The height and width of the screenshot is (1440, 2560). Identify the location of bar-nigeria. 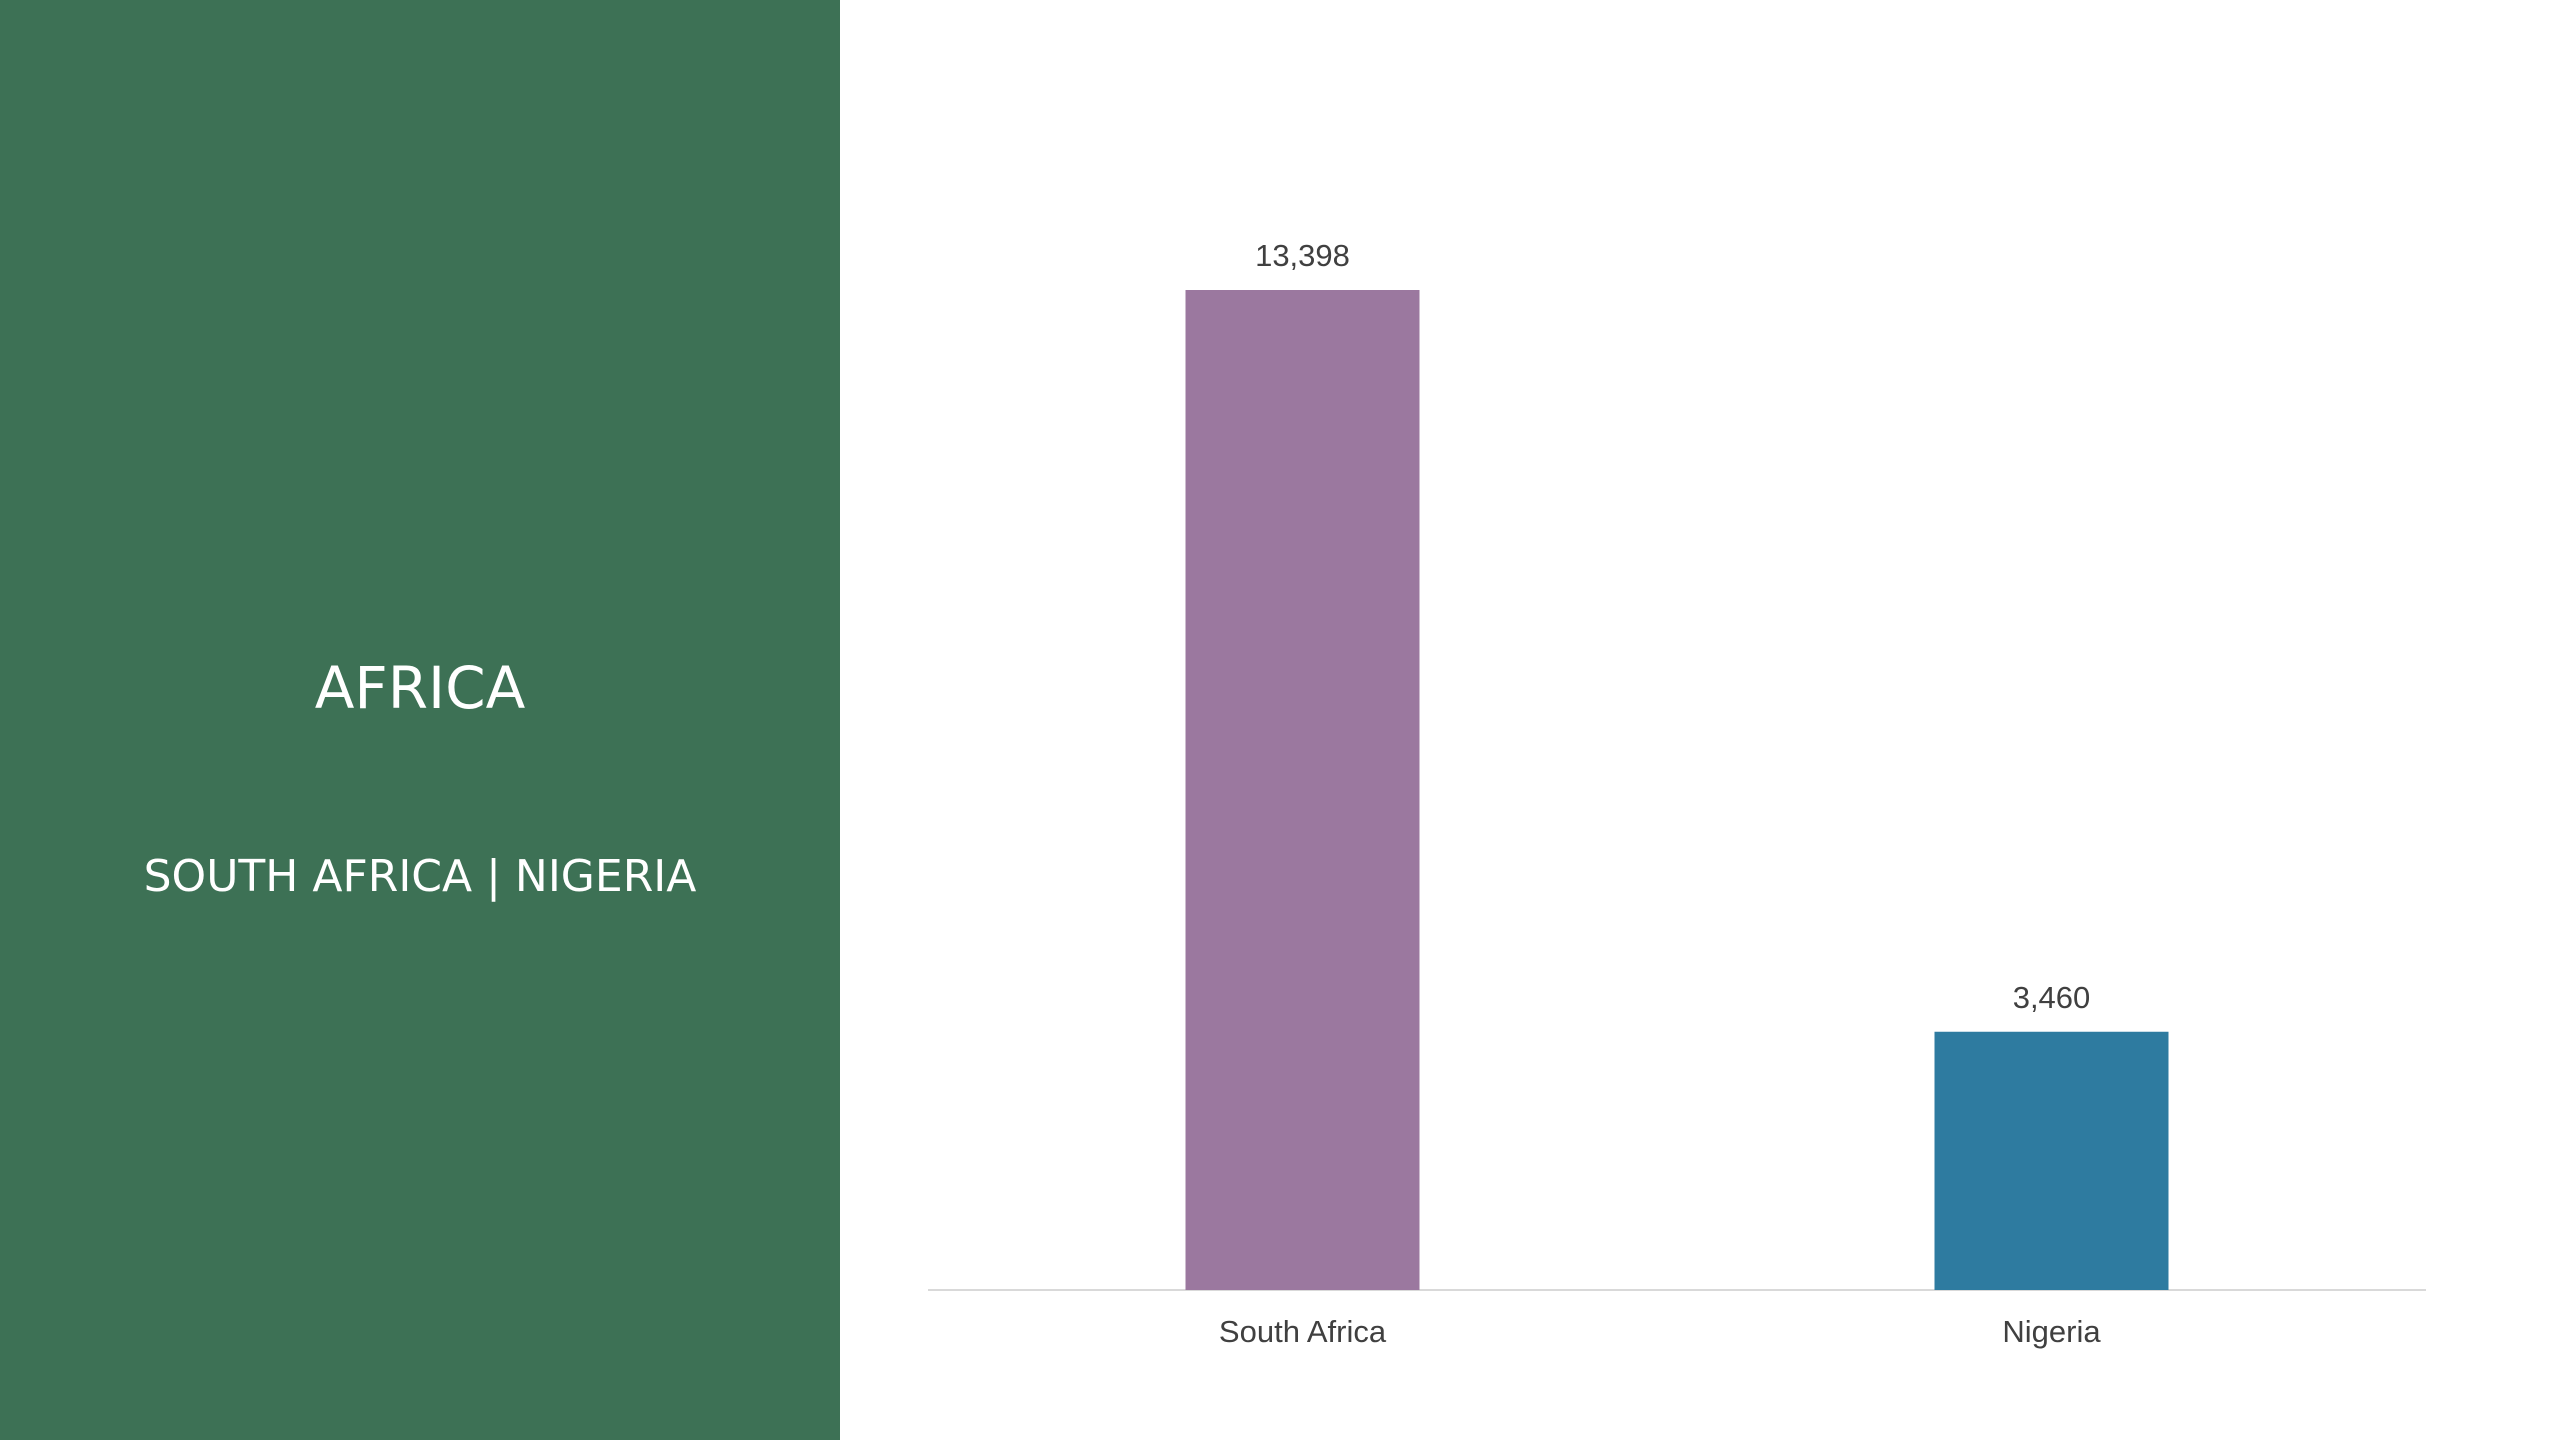
(2051, 1160).